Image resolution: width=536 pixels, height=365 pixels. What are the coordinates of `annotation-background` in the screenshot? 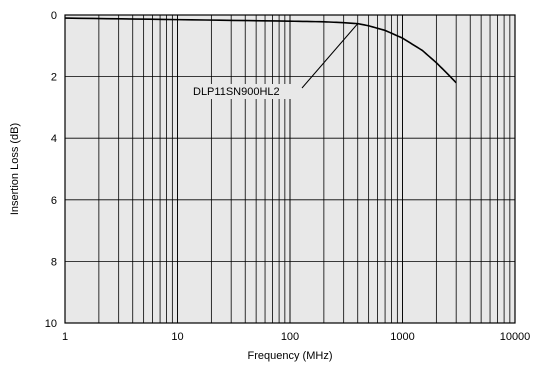 It's located at (246, 91).